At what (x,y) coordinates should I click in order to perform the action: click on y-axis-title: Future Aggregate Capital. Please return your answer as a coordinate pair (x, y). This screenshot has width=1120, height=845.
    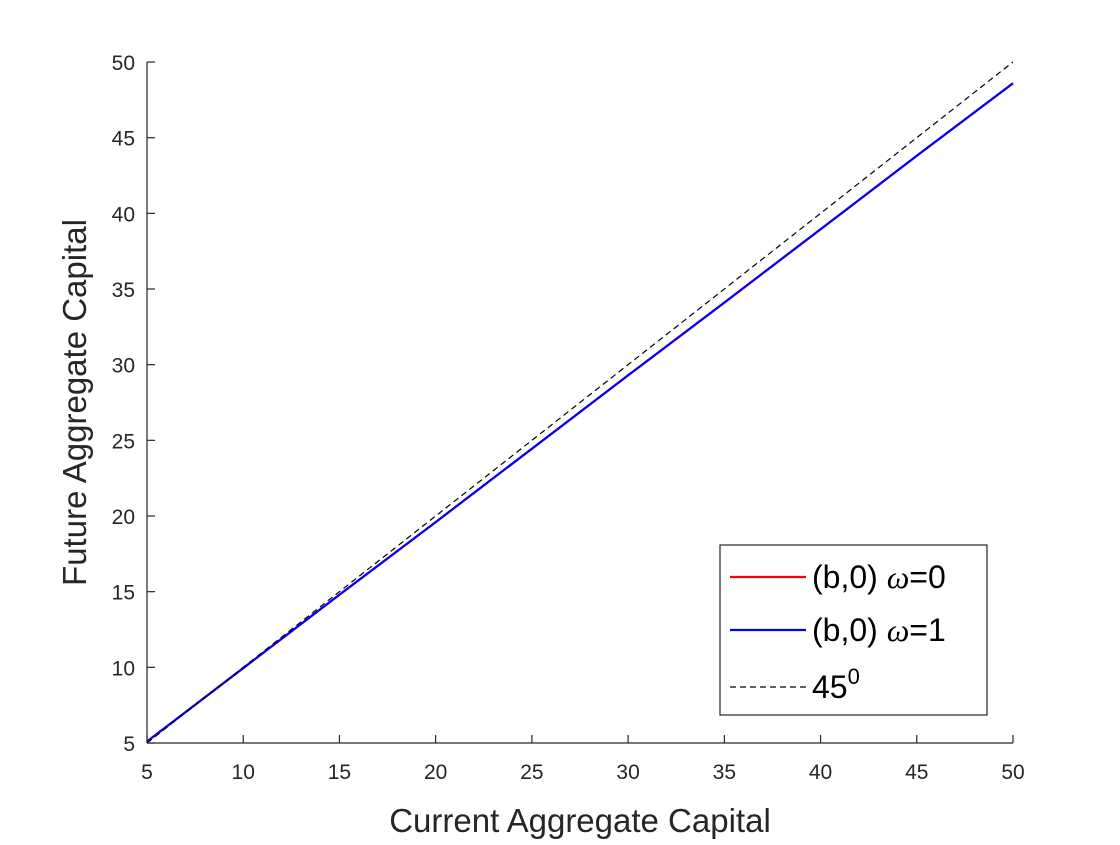
    Looking at the image, I should click on (74, 402).